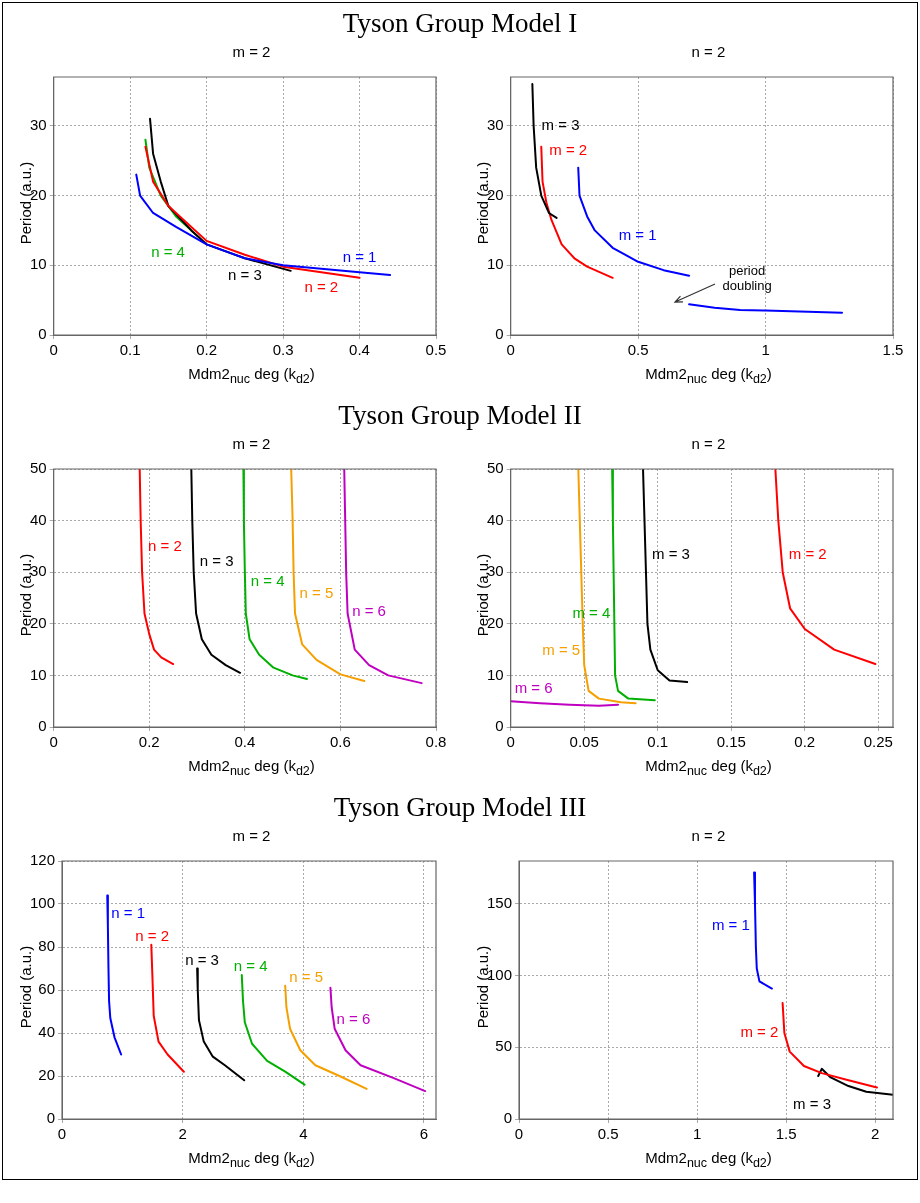  I want to click on y-tick-label: 80, so click(47, 946).